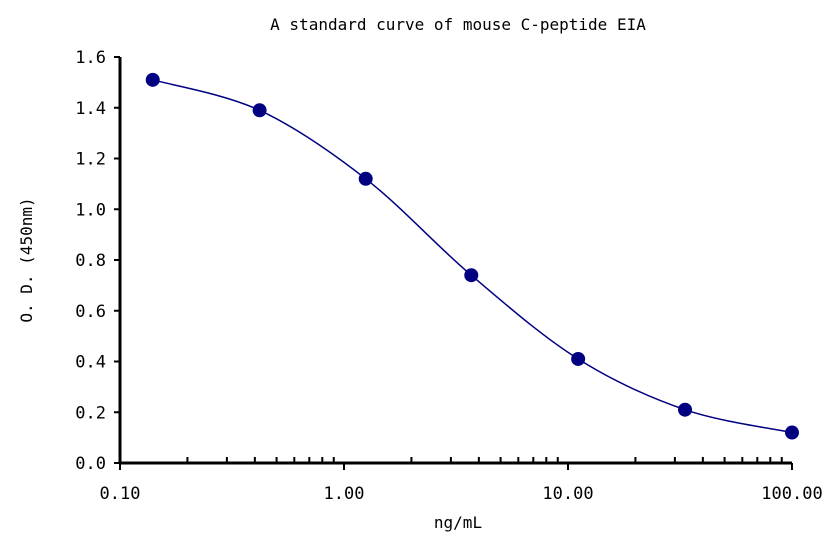  Describe the element at coordinates (461, 480) in the screenshot. I see `x-ticks: 0.10 1.00 10.00 100.00` at that location.